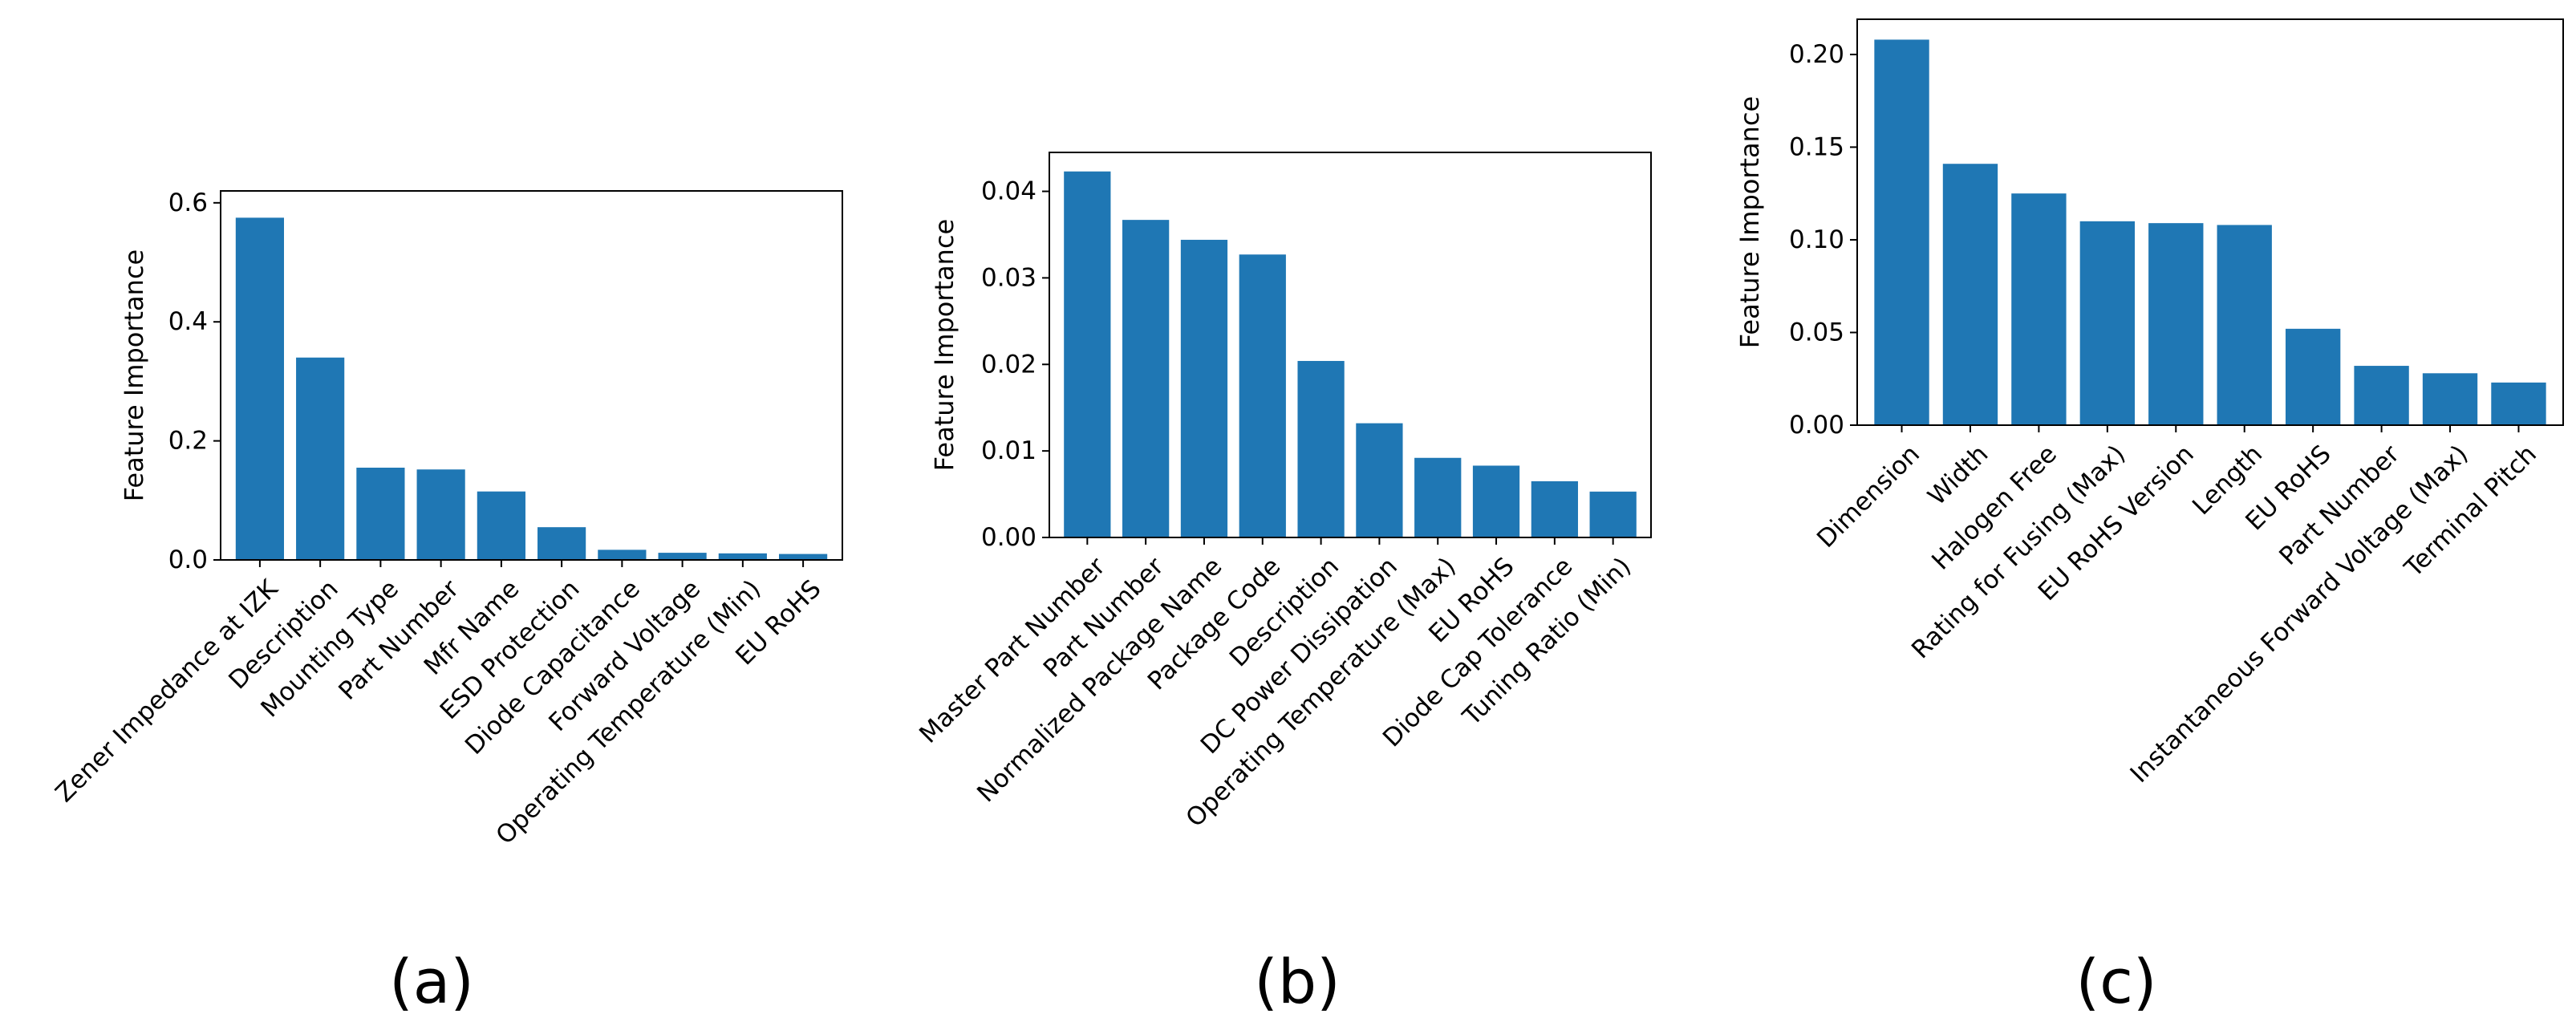  I want to click on chart-caption: (c), so click(2115, 982).